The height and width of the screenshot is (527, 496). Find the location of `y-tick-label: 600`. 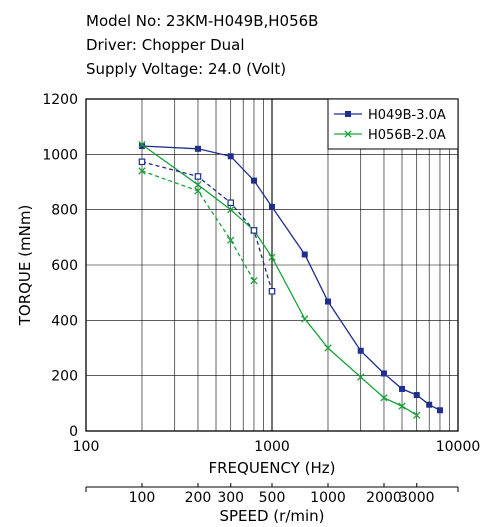

y-tick-label: 600 is located at coordinates (64, 266).